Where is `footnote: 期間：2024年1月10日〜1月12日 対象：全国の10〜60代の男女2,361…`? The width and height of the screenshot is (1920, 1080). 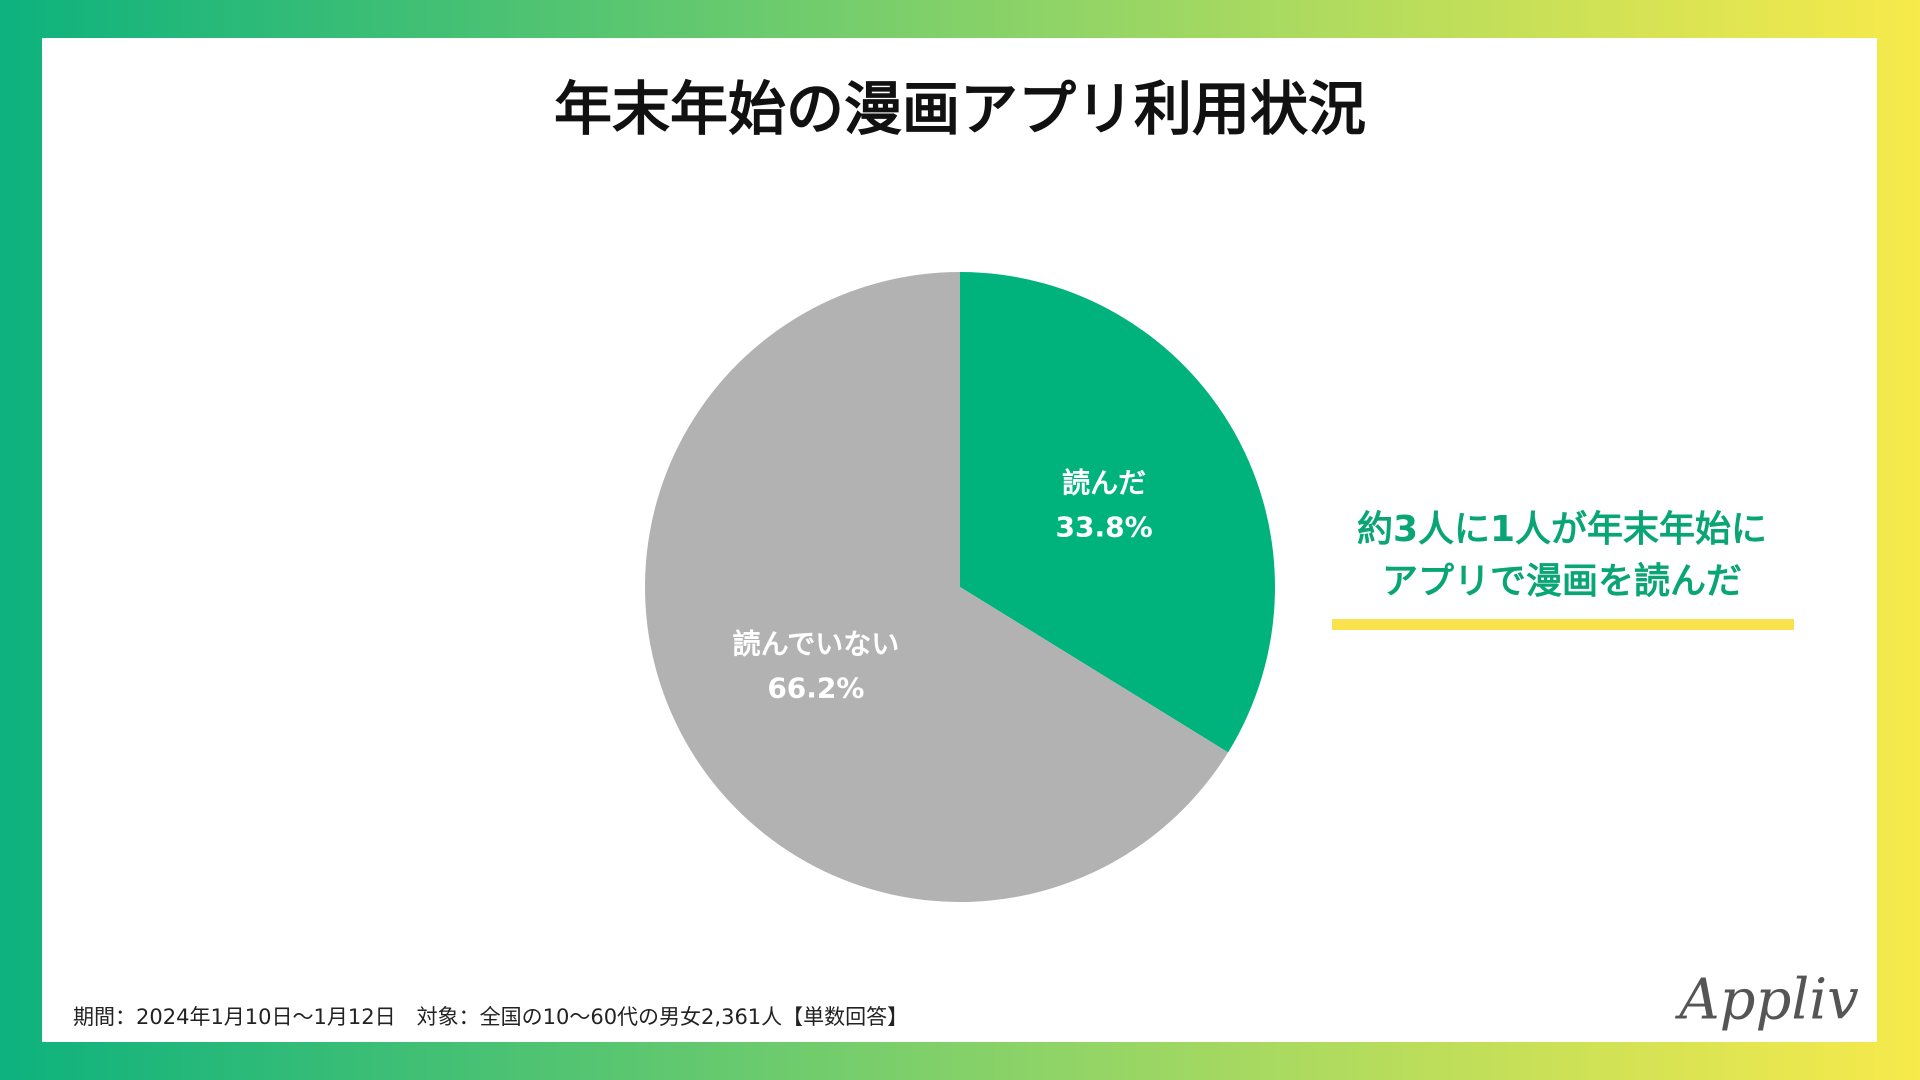 footnote: 期間：2024年1月10日〜1月12日 対象：全国の10〜60代の男女2,361… is located at coordinates (490, 1017).